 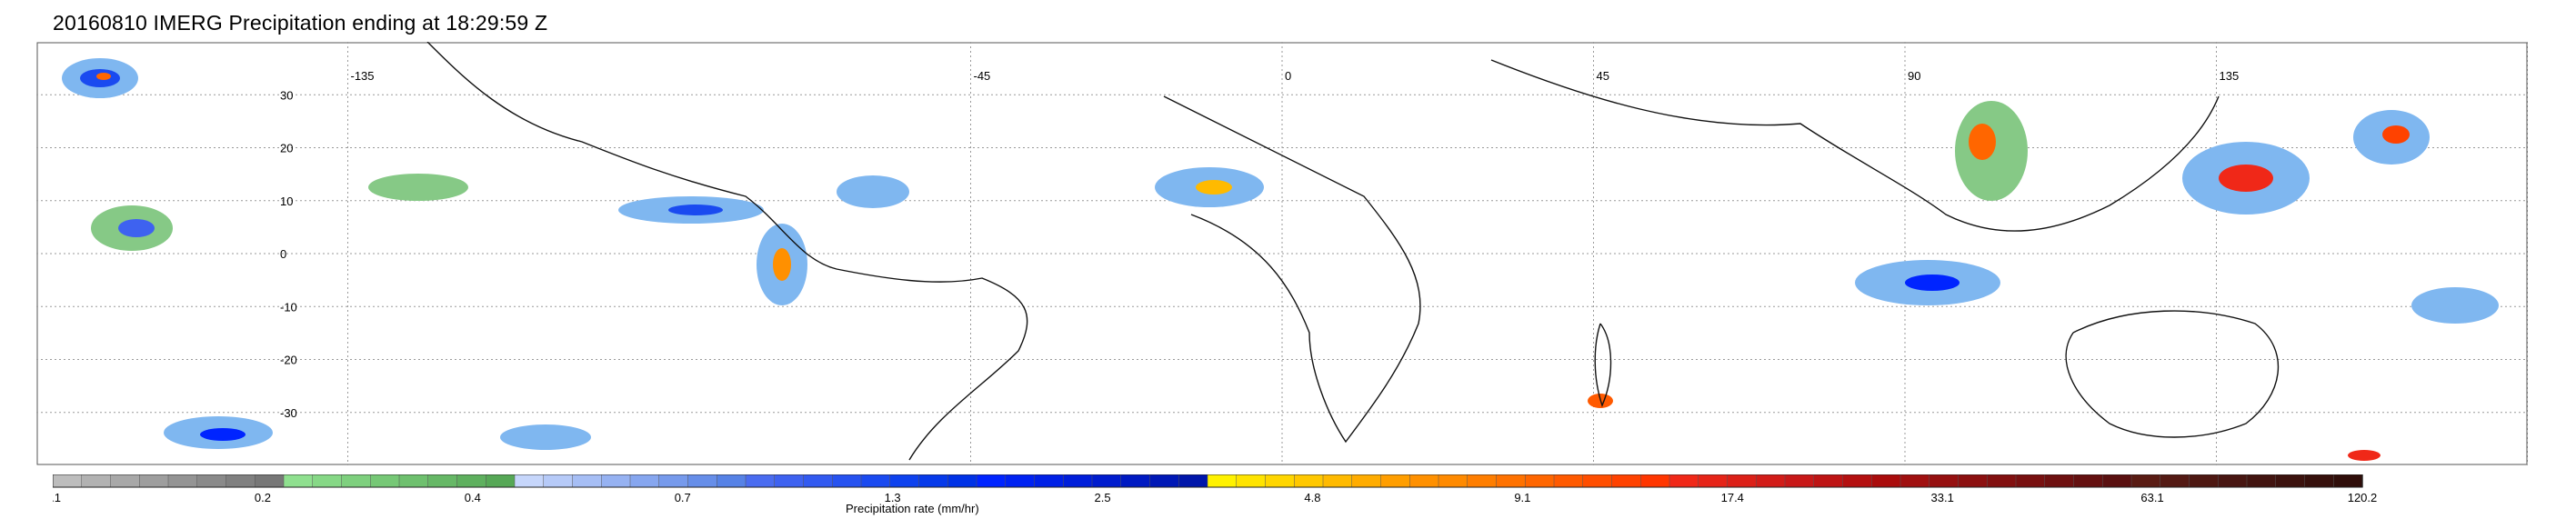 What do you see at coordinates (982, 76) in the screenshot?
I see `lon-tick-label: -45` at bounding box center [982, 76].